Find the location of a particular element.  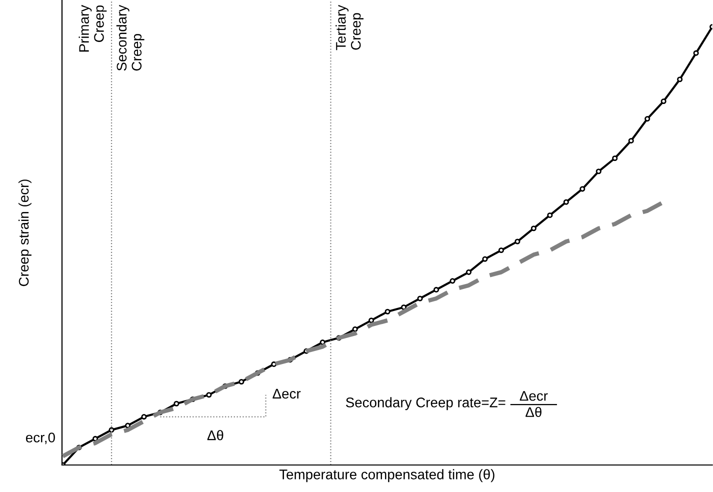

annotation: Primary Creep is located at coordinates (92, 28).